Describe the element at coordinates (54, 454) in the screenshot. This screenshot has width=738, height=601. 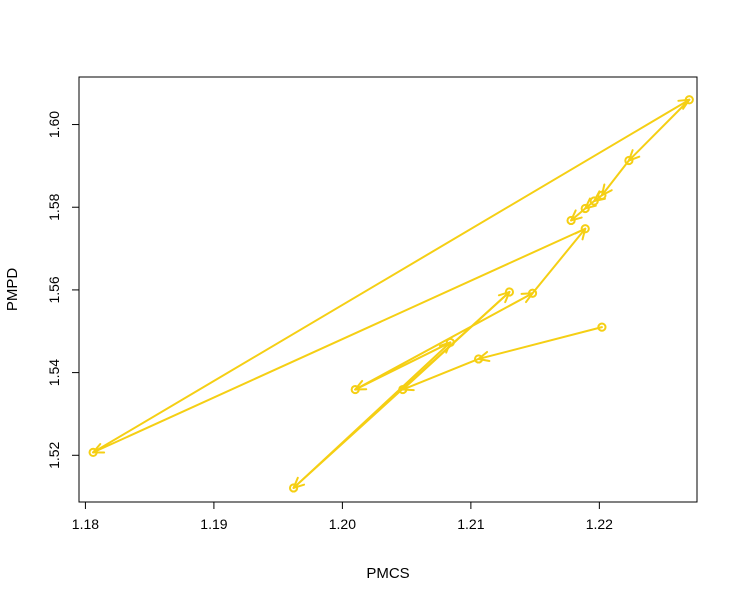
I see `y-tick-label: 1.52` at that location.